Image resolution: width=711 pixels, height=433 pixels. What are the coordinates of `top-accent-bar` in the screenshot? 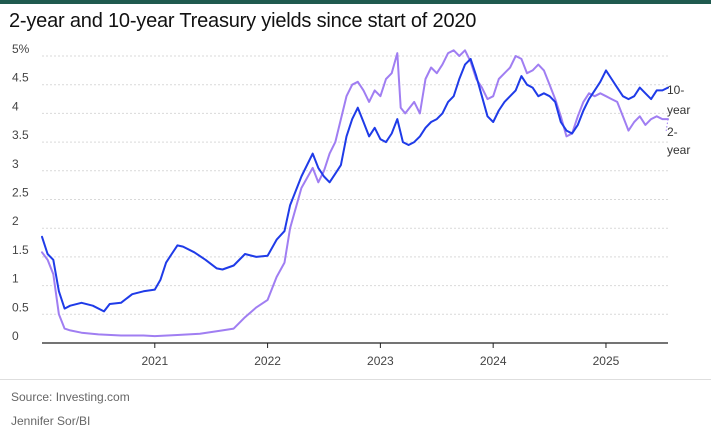 It's located at (355, 2).